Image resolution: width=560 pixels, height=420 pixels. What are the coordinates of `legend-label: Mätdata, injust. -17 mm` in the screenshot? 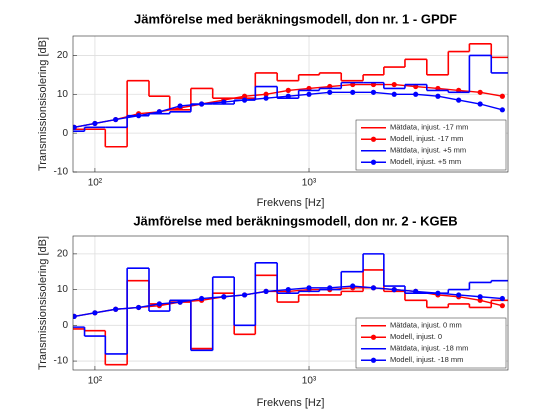 It's located at (429, 127).